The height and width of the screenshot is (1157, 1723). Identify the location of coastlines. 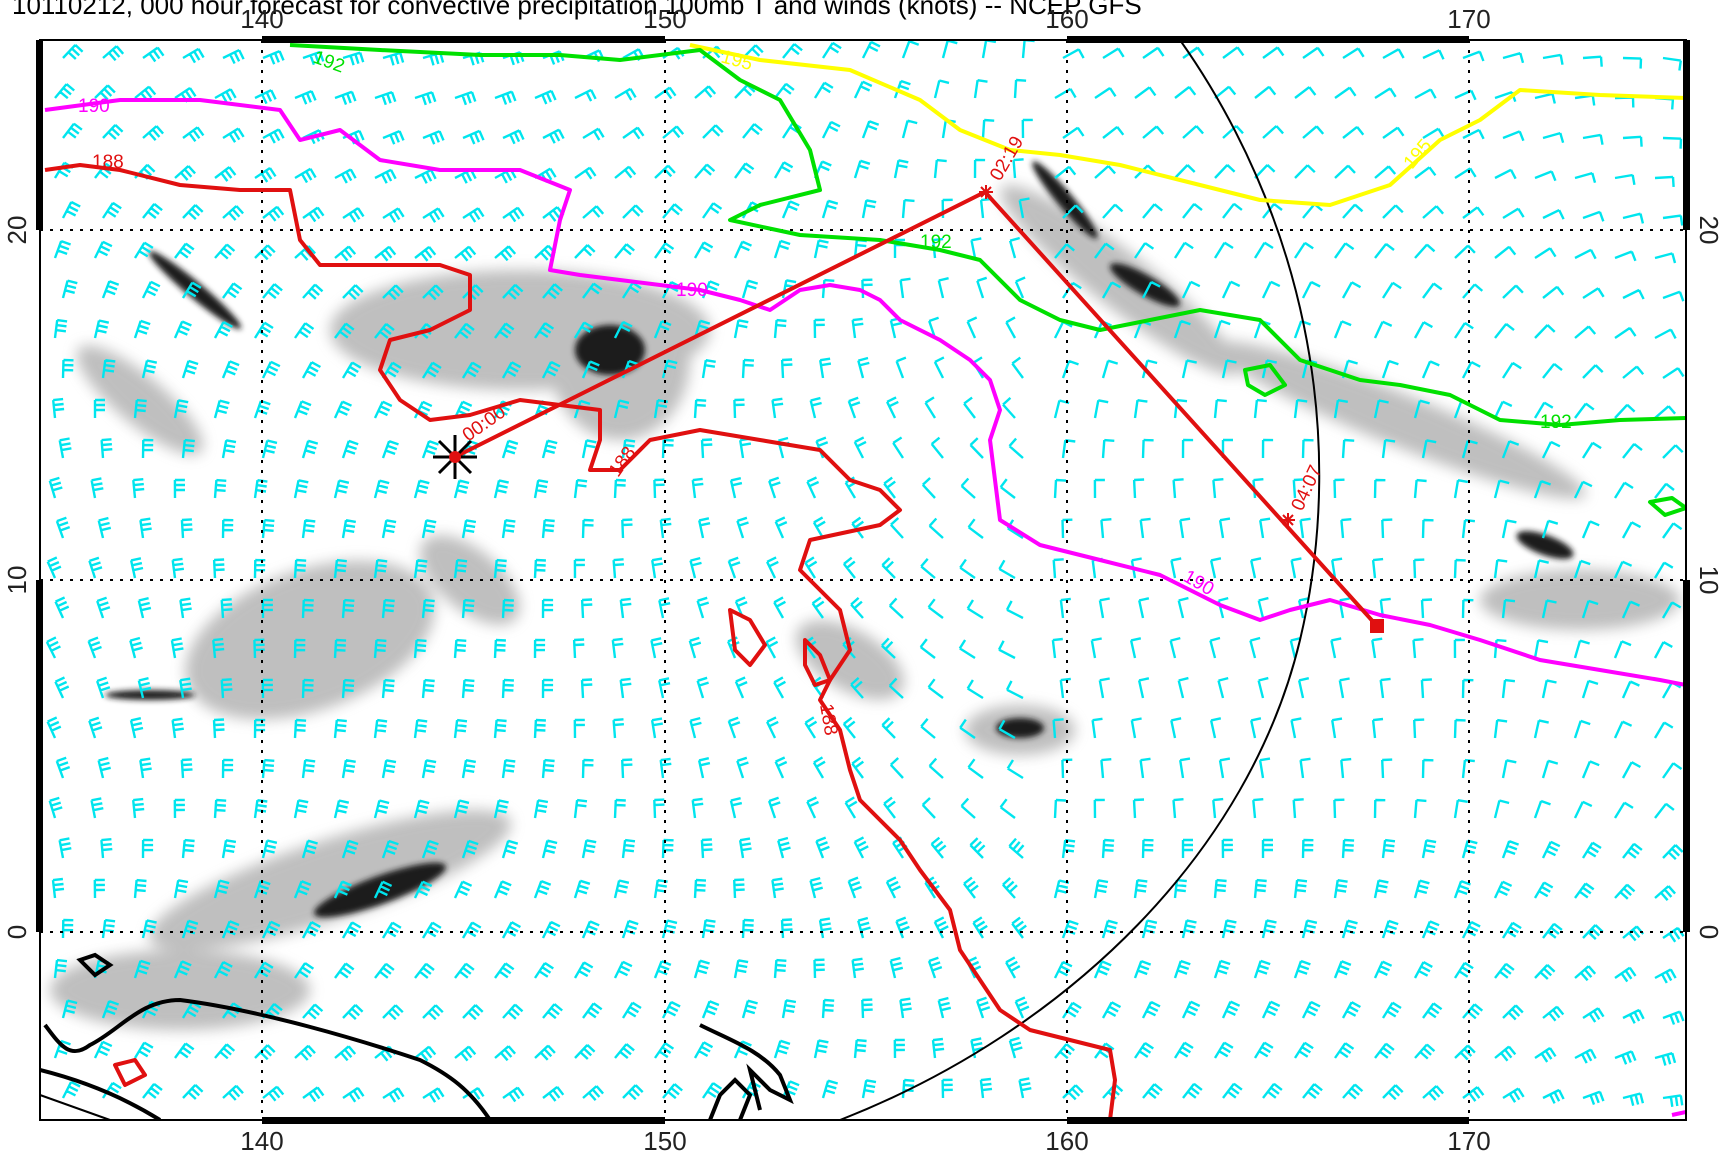
(417, 1036).